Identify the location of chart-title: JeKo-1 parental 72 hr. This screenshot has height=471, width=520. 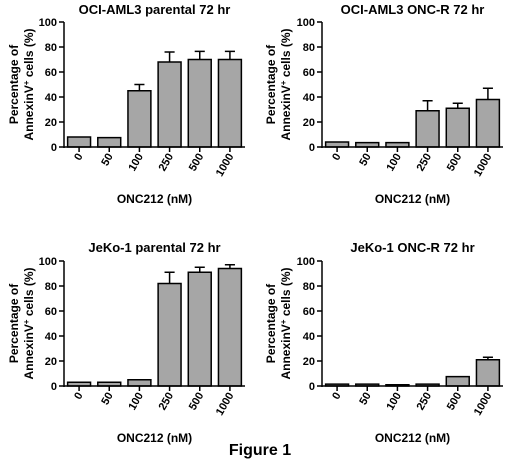
(154, 247).